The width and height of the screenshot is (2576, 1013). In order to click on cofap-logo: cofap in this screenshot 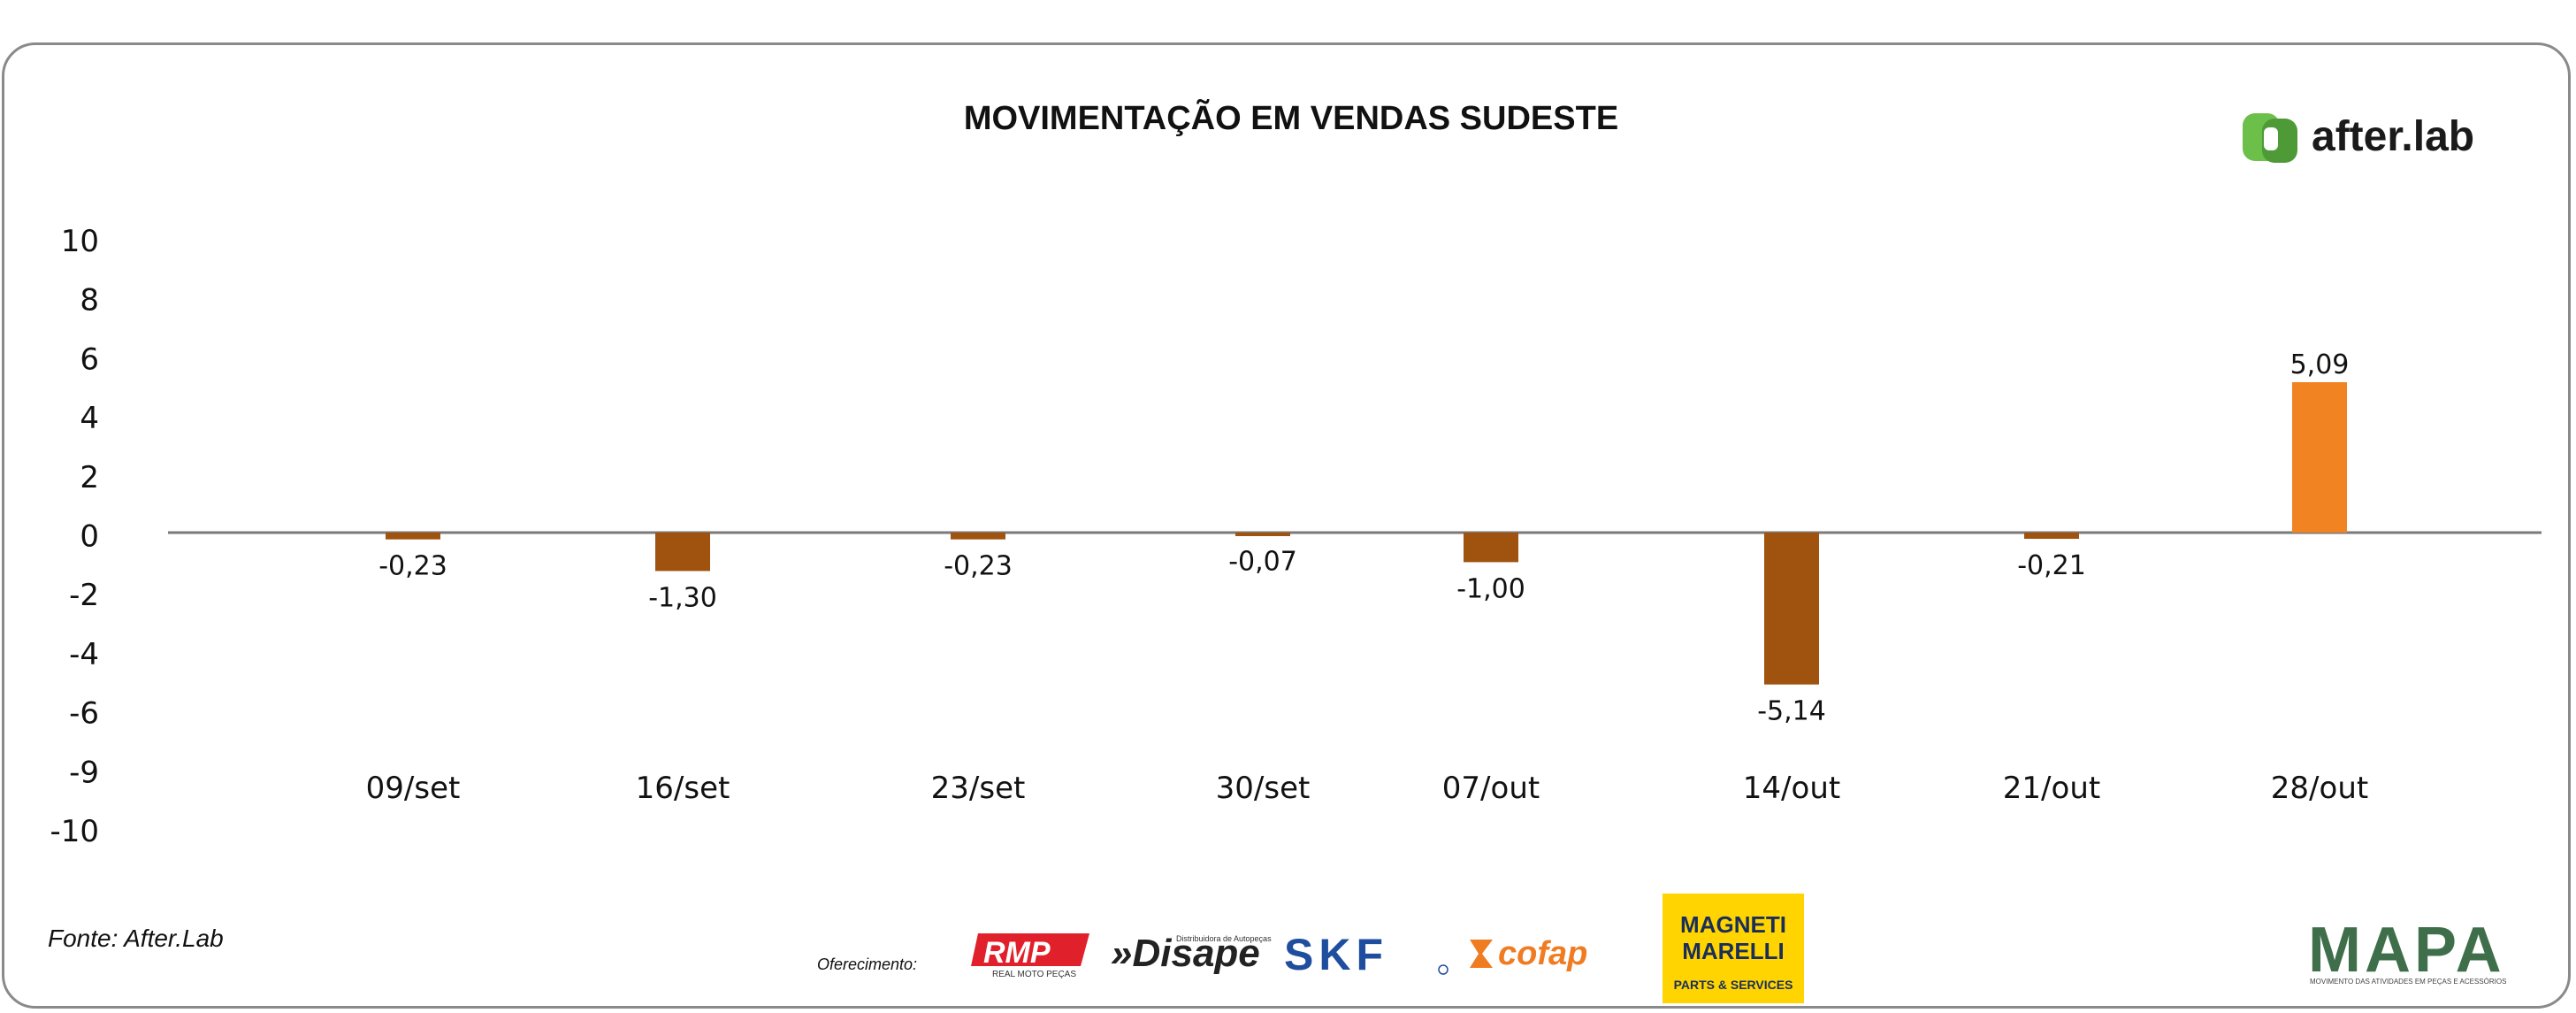, I will do `click(1528, 953)`.